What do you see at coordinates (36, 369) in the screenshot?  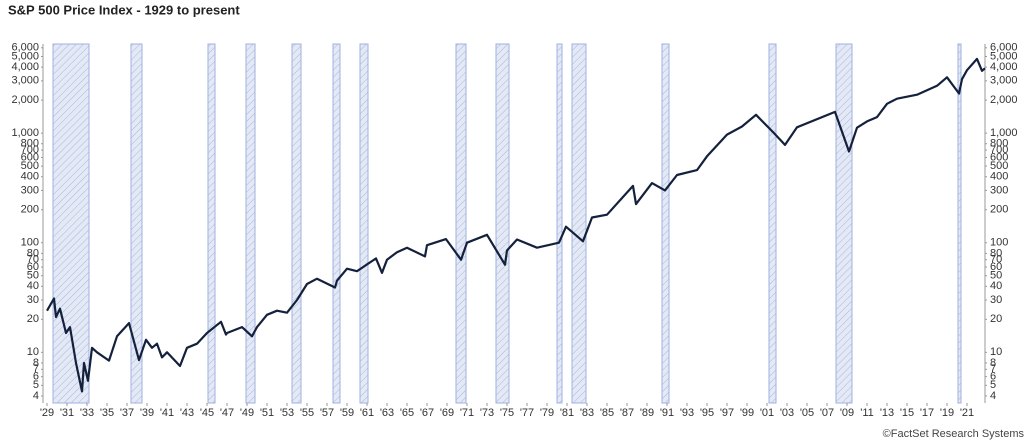 I see `y-tick-label: 7` at bounding box center [36, 369].